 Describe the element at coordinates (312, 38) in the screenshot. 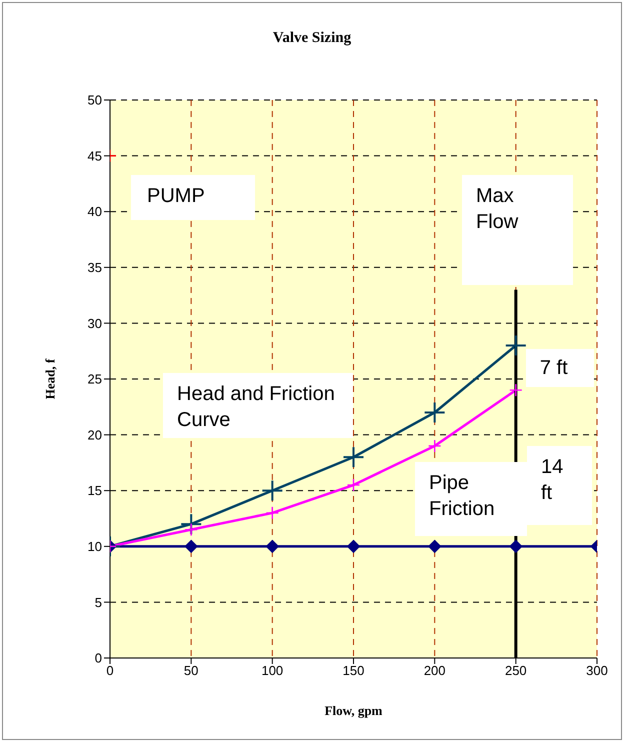

I see `chart-title: Valve Sizing` at that location.